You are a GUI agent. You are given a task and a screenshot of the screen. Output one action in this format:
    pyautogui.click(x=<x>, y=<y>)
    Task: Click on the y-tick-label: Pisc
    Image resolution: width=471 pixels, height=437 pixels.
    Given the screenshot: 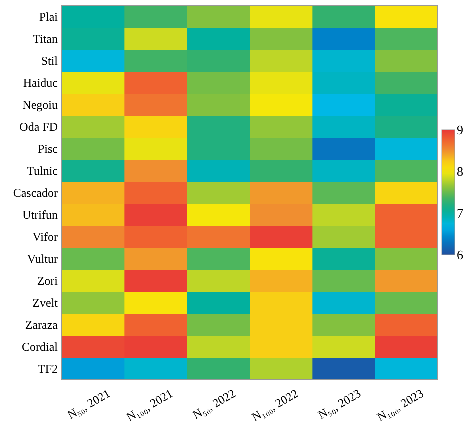 What is the action you would take?
    pyautogui.click(x=48, y=149)
    